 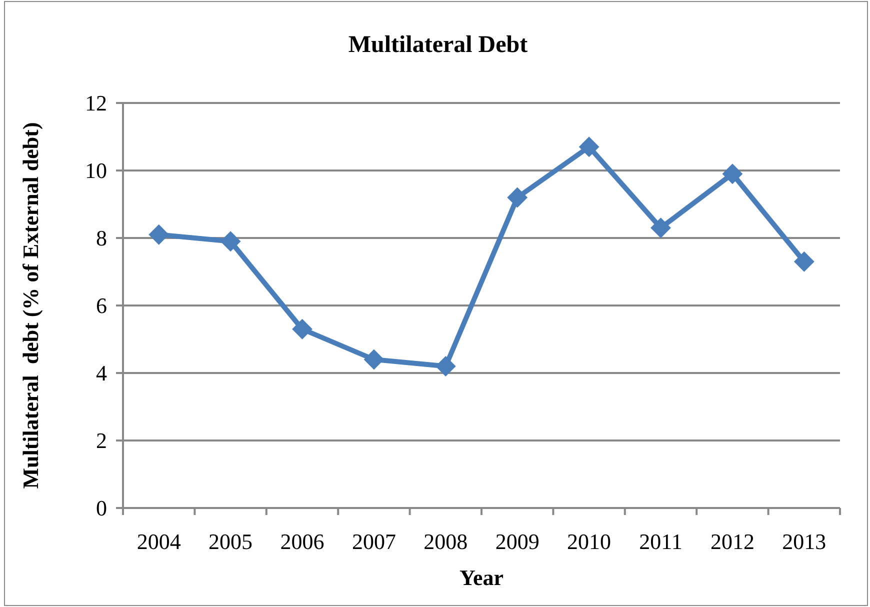 What do you see at coordinates (101, 441) in the screenshot?
I see `y-tick-label: 2` at bounding box center [101, 441].